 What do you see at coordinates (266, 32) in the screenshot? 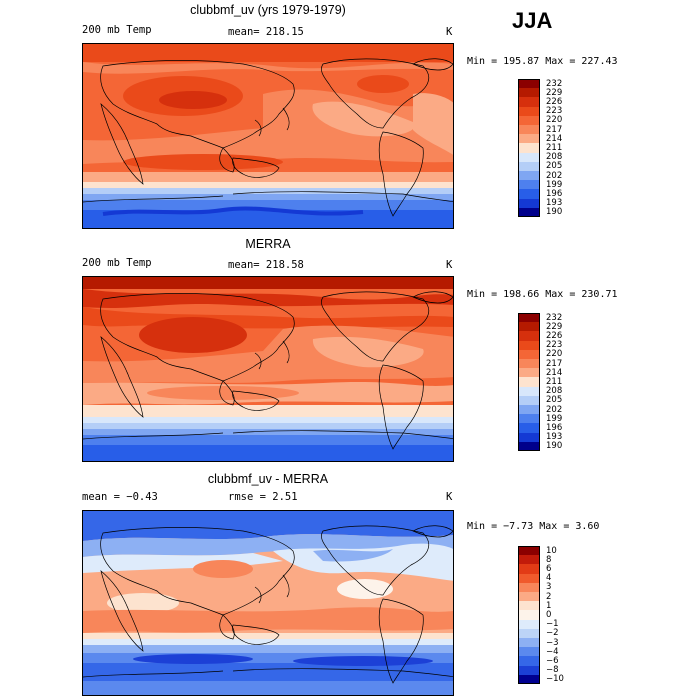
I see `panel1-mean: mean= 218.15` at bounding box center [266, 32].